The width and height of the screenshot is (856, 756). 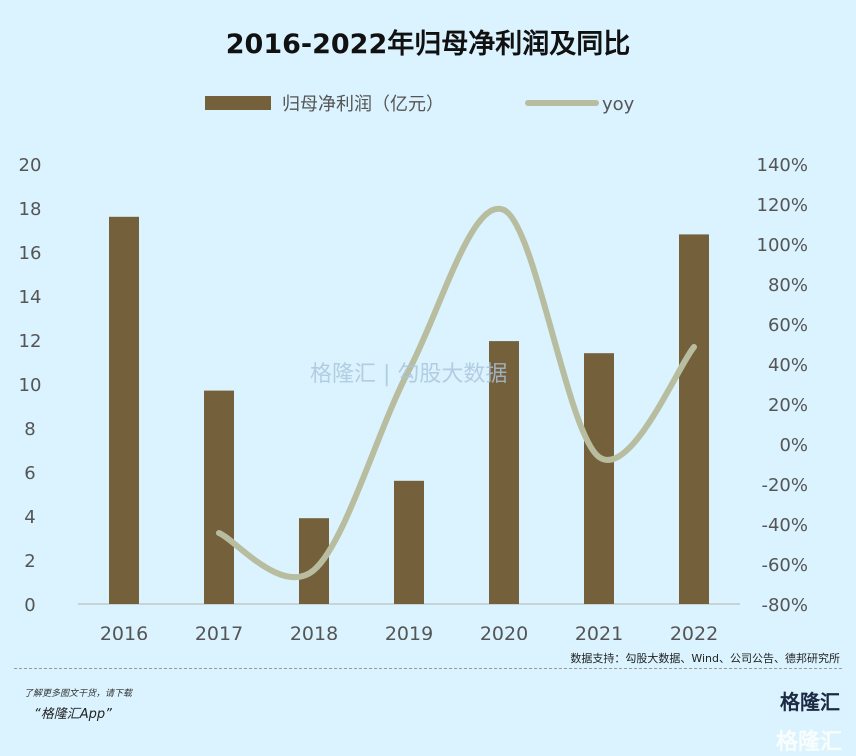 I want to click on x-tick-label: 2018, so click(x=314, y=631).